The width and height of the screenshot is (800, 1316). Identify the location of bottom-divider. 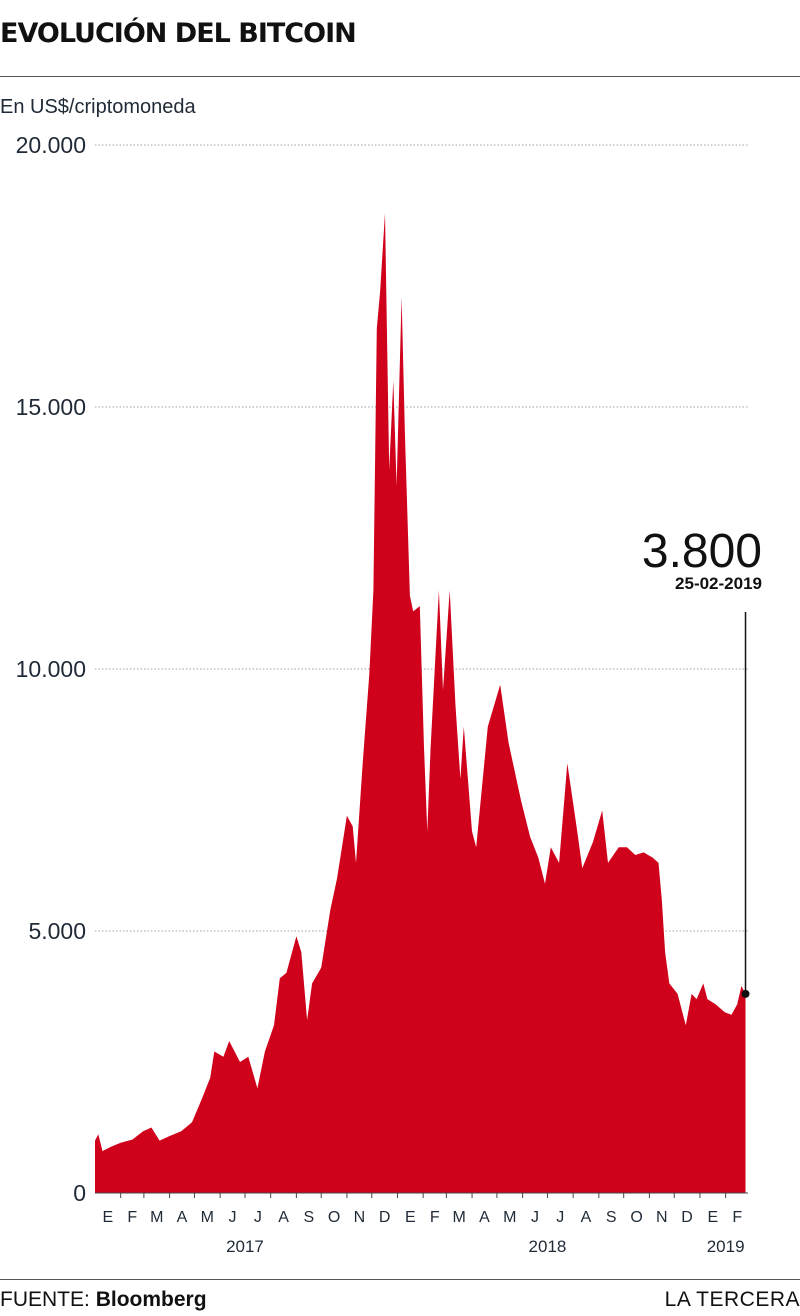
(400, 1279).